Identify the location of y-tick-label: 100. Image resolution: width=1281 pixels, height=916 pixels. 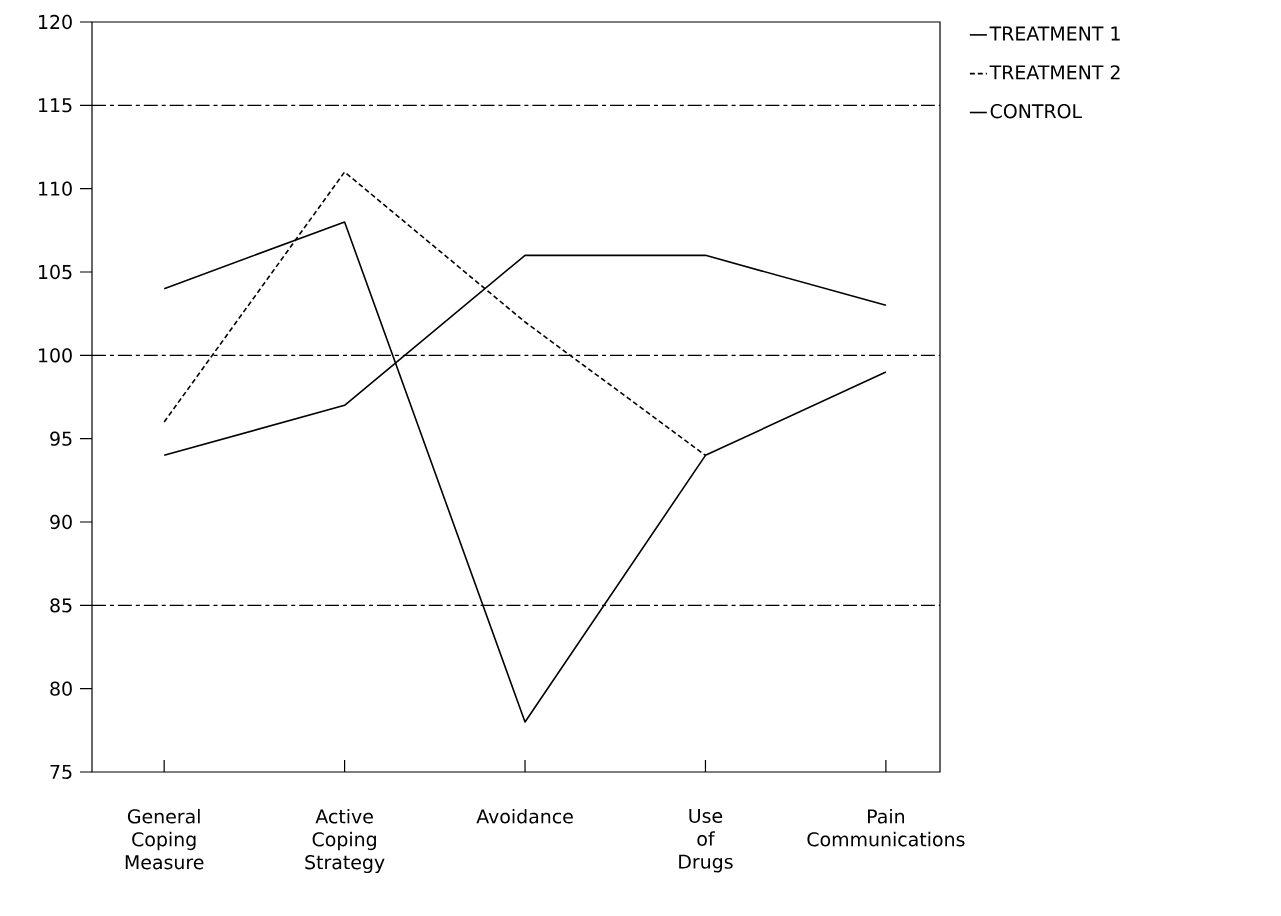
(55, 355).